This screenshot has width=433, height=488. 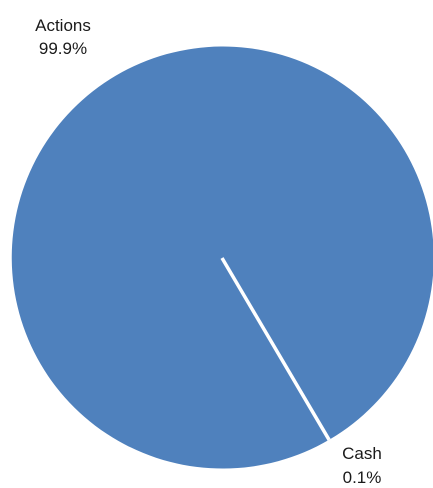 What do you see at coordinates (362, 453) in the screenshot?
I see `slice-label-cash: Cash` at bounding box center [362, 453].